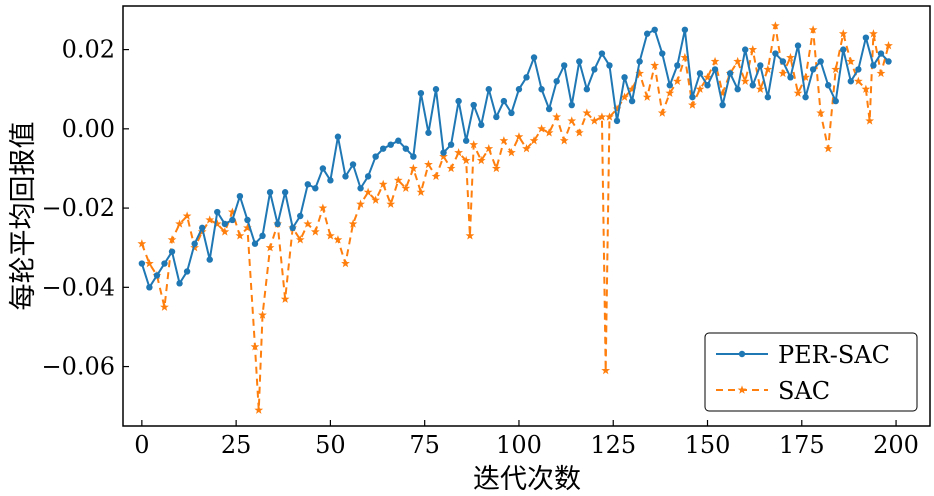 The image size is (934, 496). What do you see at coordinates (708, 445) in the screenshot?
I see `x-tick-label: 150` at bounding box center [708, 445].